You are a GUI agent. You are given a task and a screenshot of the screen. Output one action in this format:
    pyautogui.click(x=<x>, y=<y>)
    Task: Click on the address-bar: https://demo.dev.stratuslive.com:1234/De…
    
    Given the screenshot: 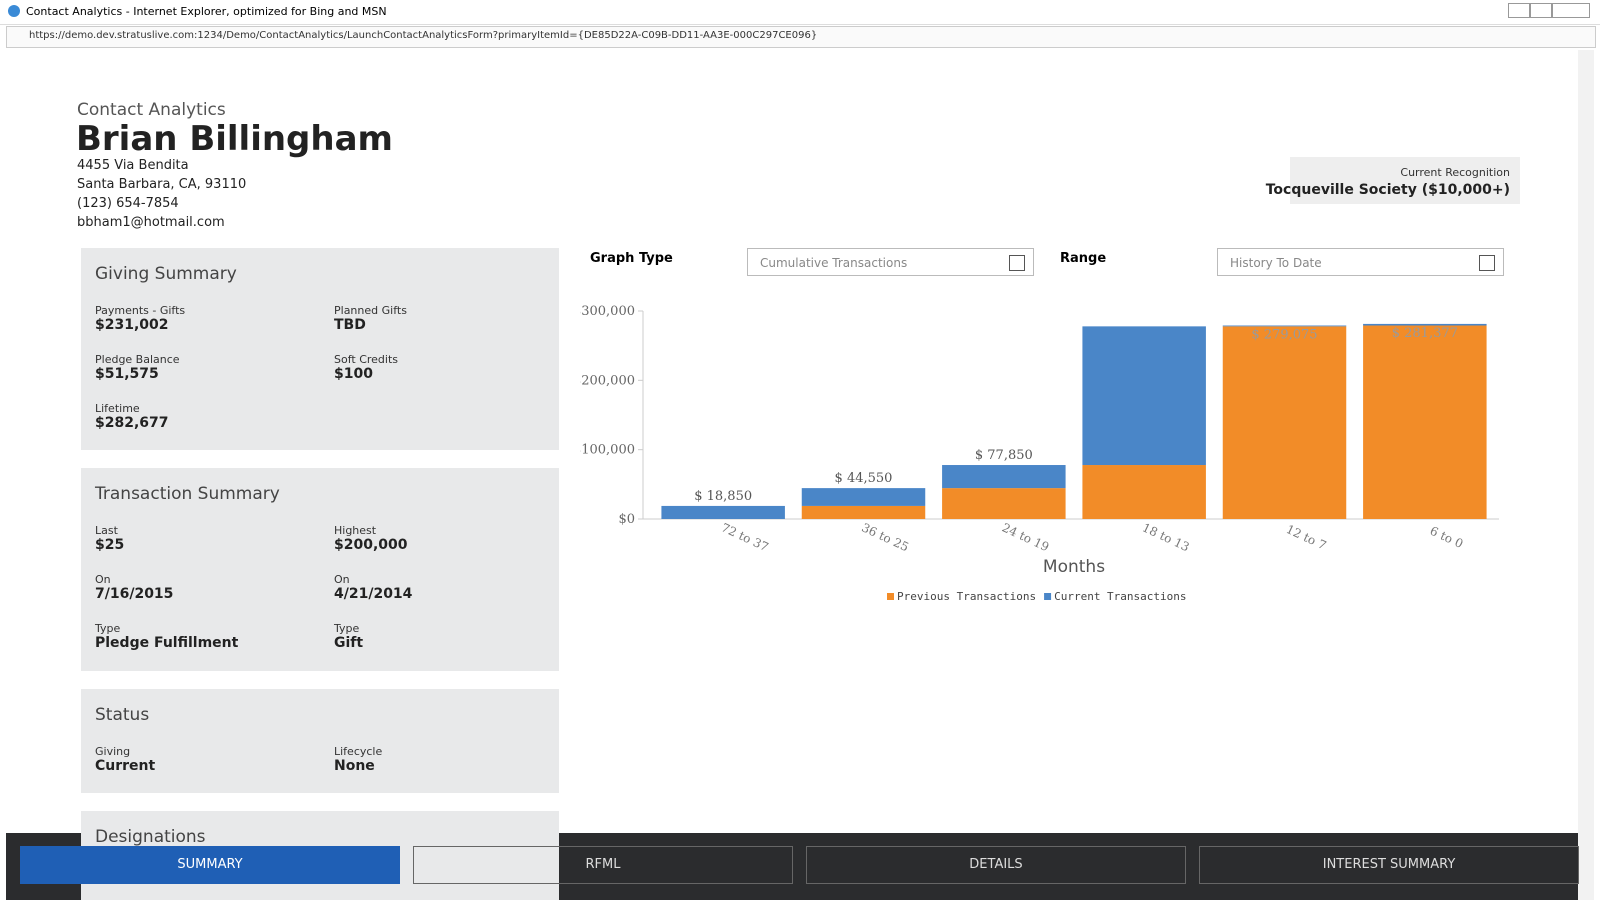 What is the action you would take?
    pyautogui.click(x=801, y=37)
    